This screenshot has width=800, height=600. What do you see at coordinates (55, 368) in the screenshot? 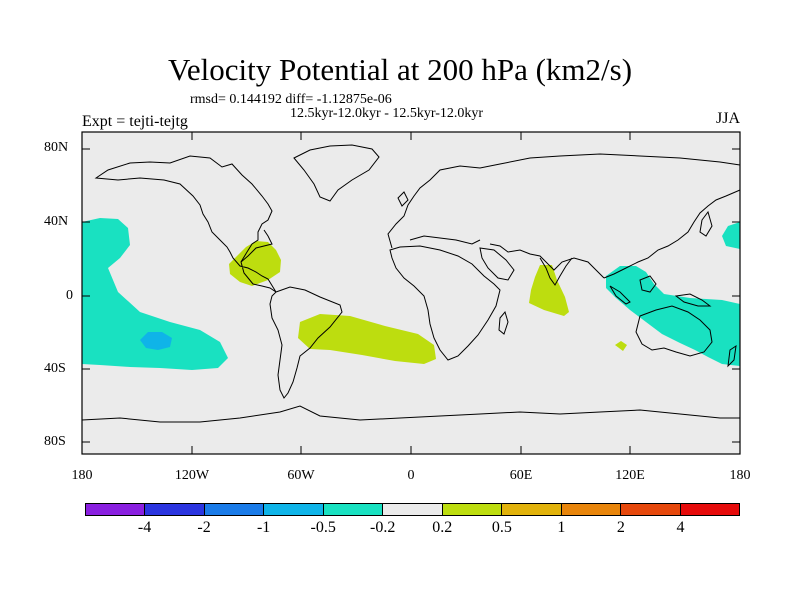
I see `lat-tick-40s: 40S` at bounding box center [55, 368].